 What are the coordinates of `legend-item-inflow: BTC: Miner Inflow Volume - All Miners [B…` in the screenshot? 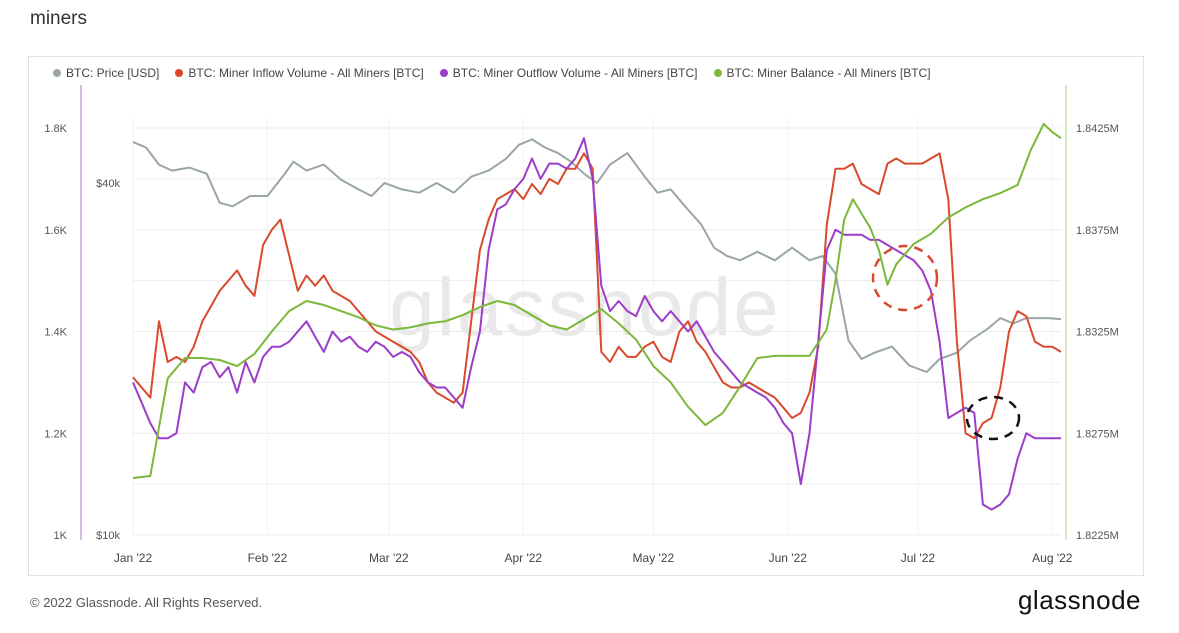 It's located at (299, 73).